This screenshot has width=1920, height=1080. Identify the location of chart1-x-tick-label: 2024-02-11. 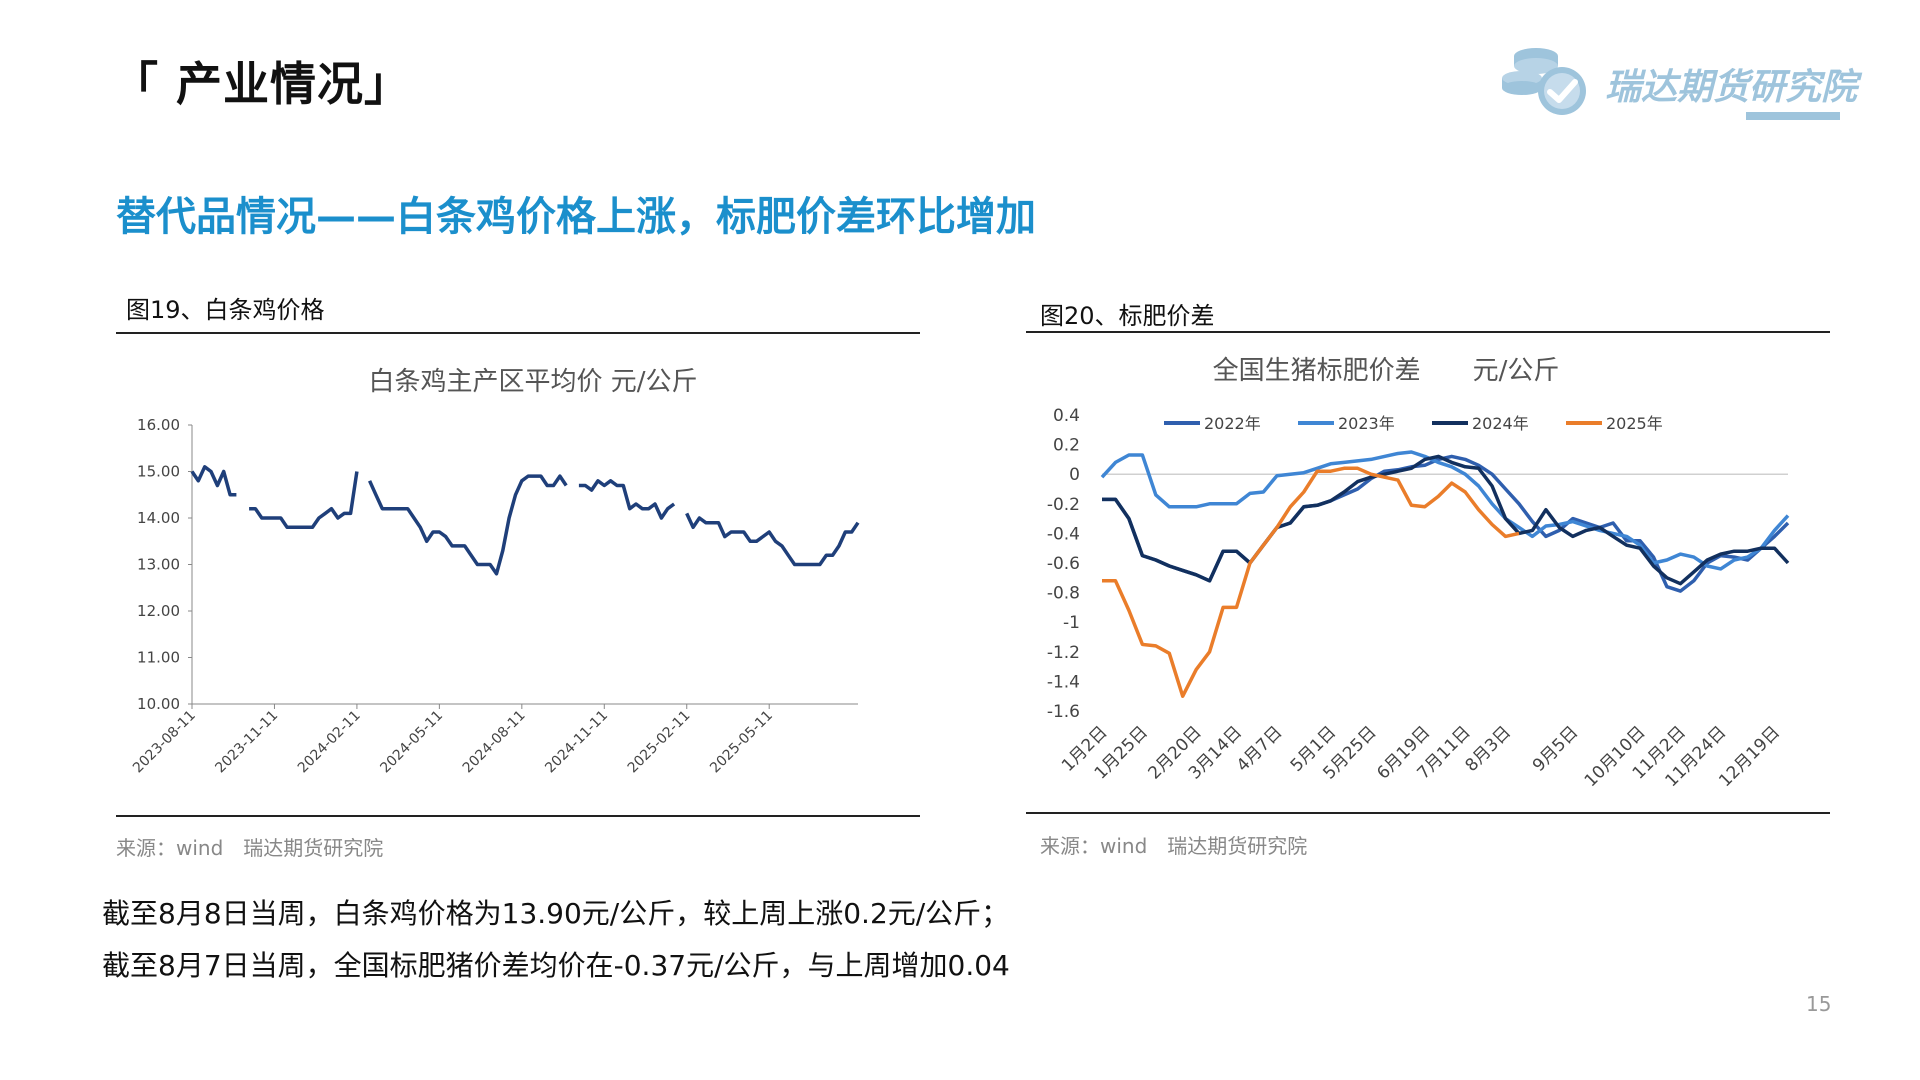
(329, 742).